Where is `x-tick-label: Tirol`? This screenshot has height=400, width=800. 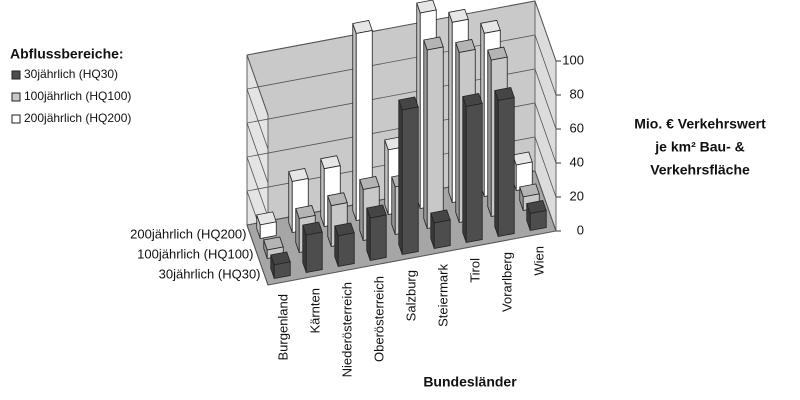
x-tick-label: Tirol is located at coordinates (474, 270).